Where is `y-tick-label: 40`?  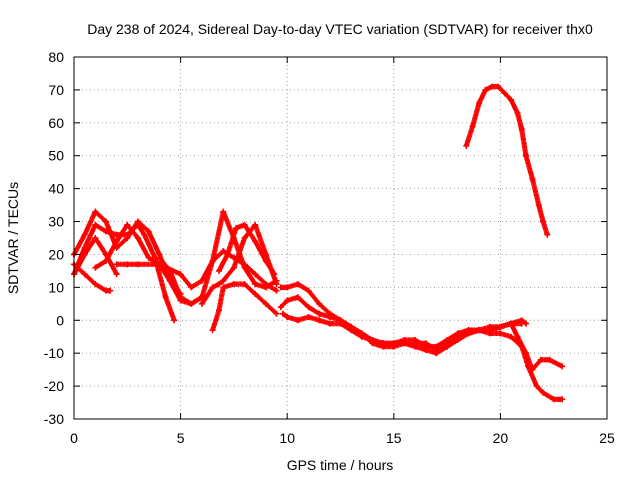
y-tick-label: 40 is located at coordinates (56, 189).